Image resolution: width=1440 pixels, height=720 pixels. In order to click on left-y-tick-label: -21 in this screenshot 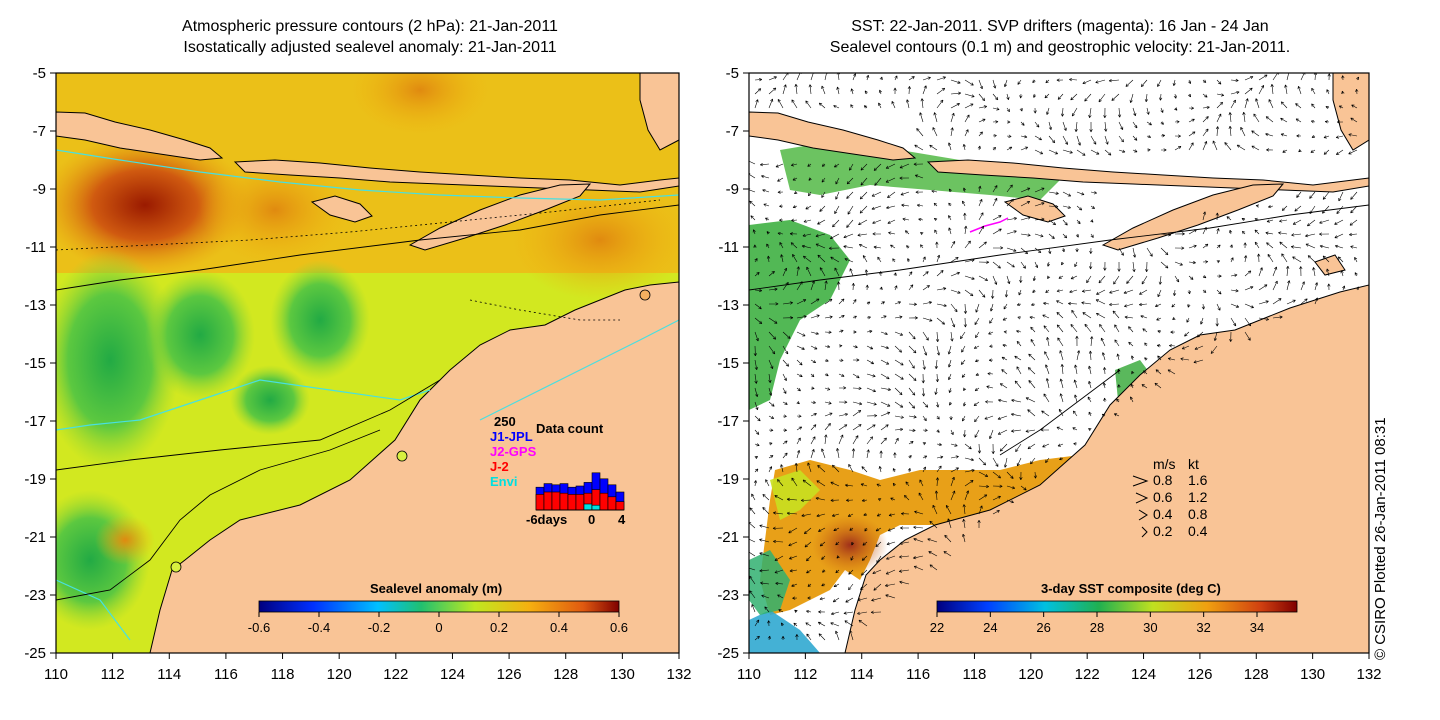, I will do `click(35, 537)`.